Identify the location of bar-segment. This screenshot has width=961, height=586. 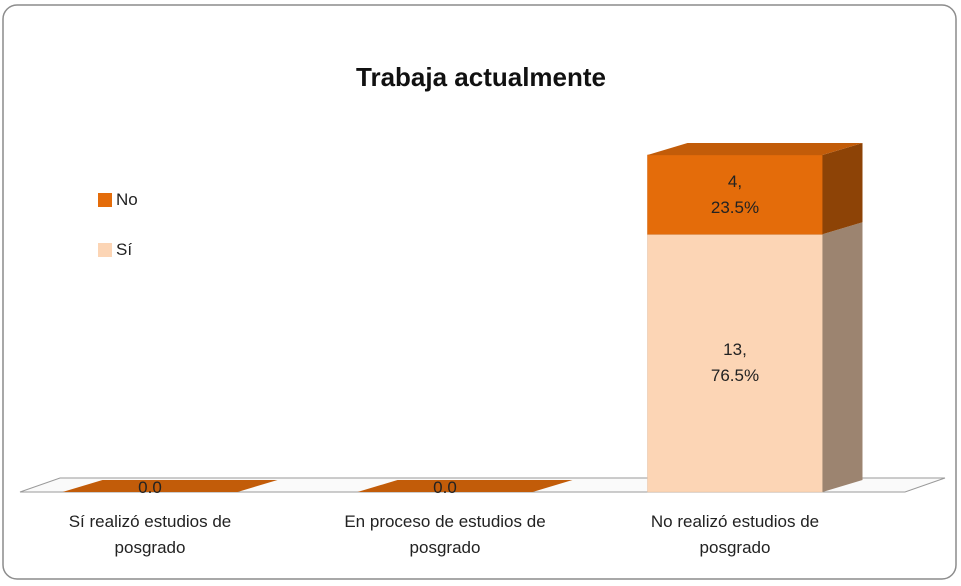
(735, 363).